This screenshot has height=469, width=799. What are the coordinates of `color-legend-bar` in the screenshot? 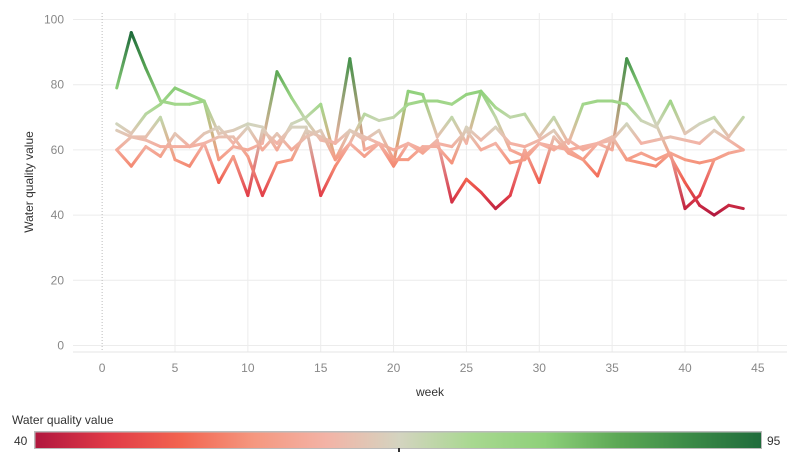 It's located at (398, 440).